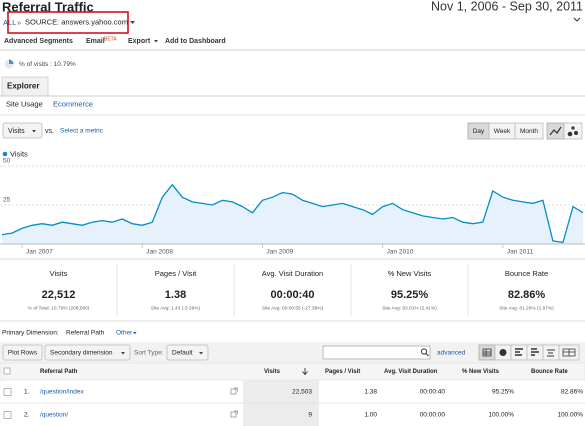 The height and width of the screenshot is (426, 585). I want to click on dimension-other: Other, so click(124, 333).